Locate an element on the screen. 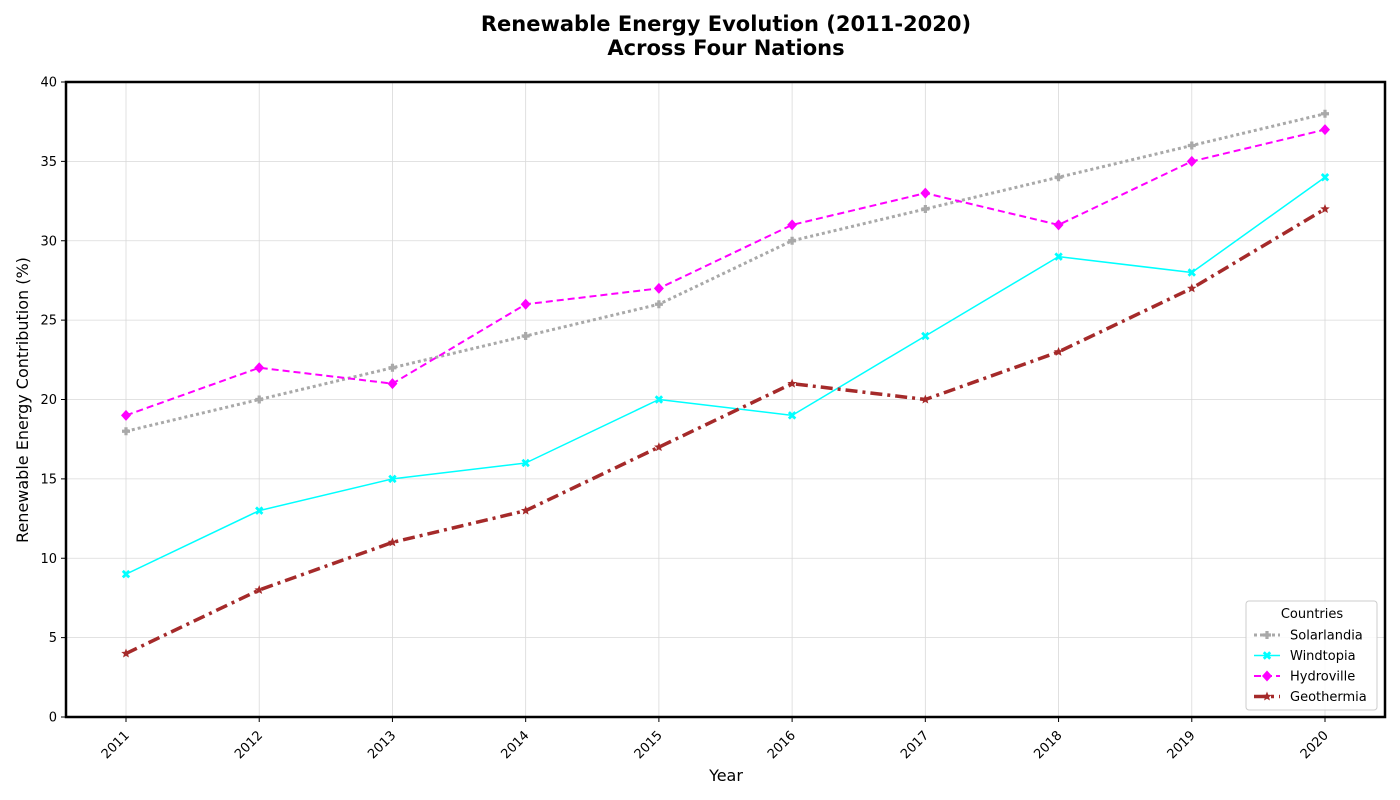 Image resolution: width=1400 pixels, height=800 pixels. x-tick-label: 2017 is located at coordinates (915, 745).